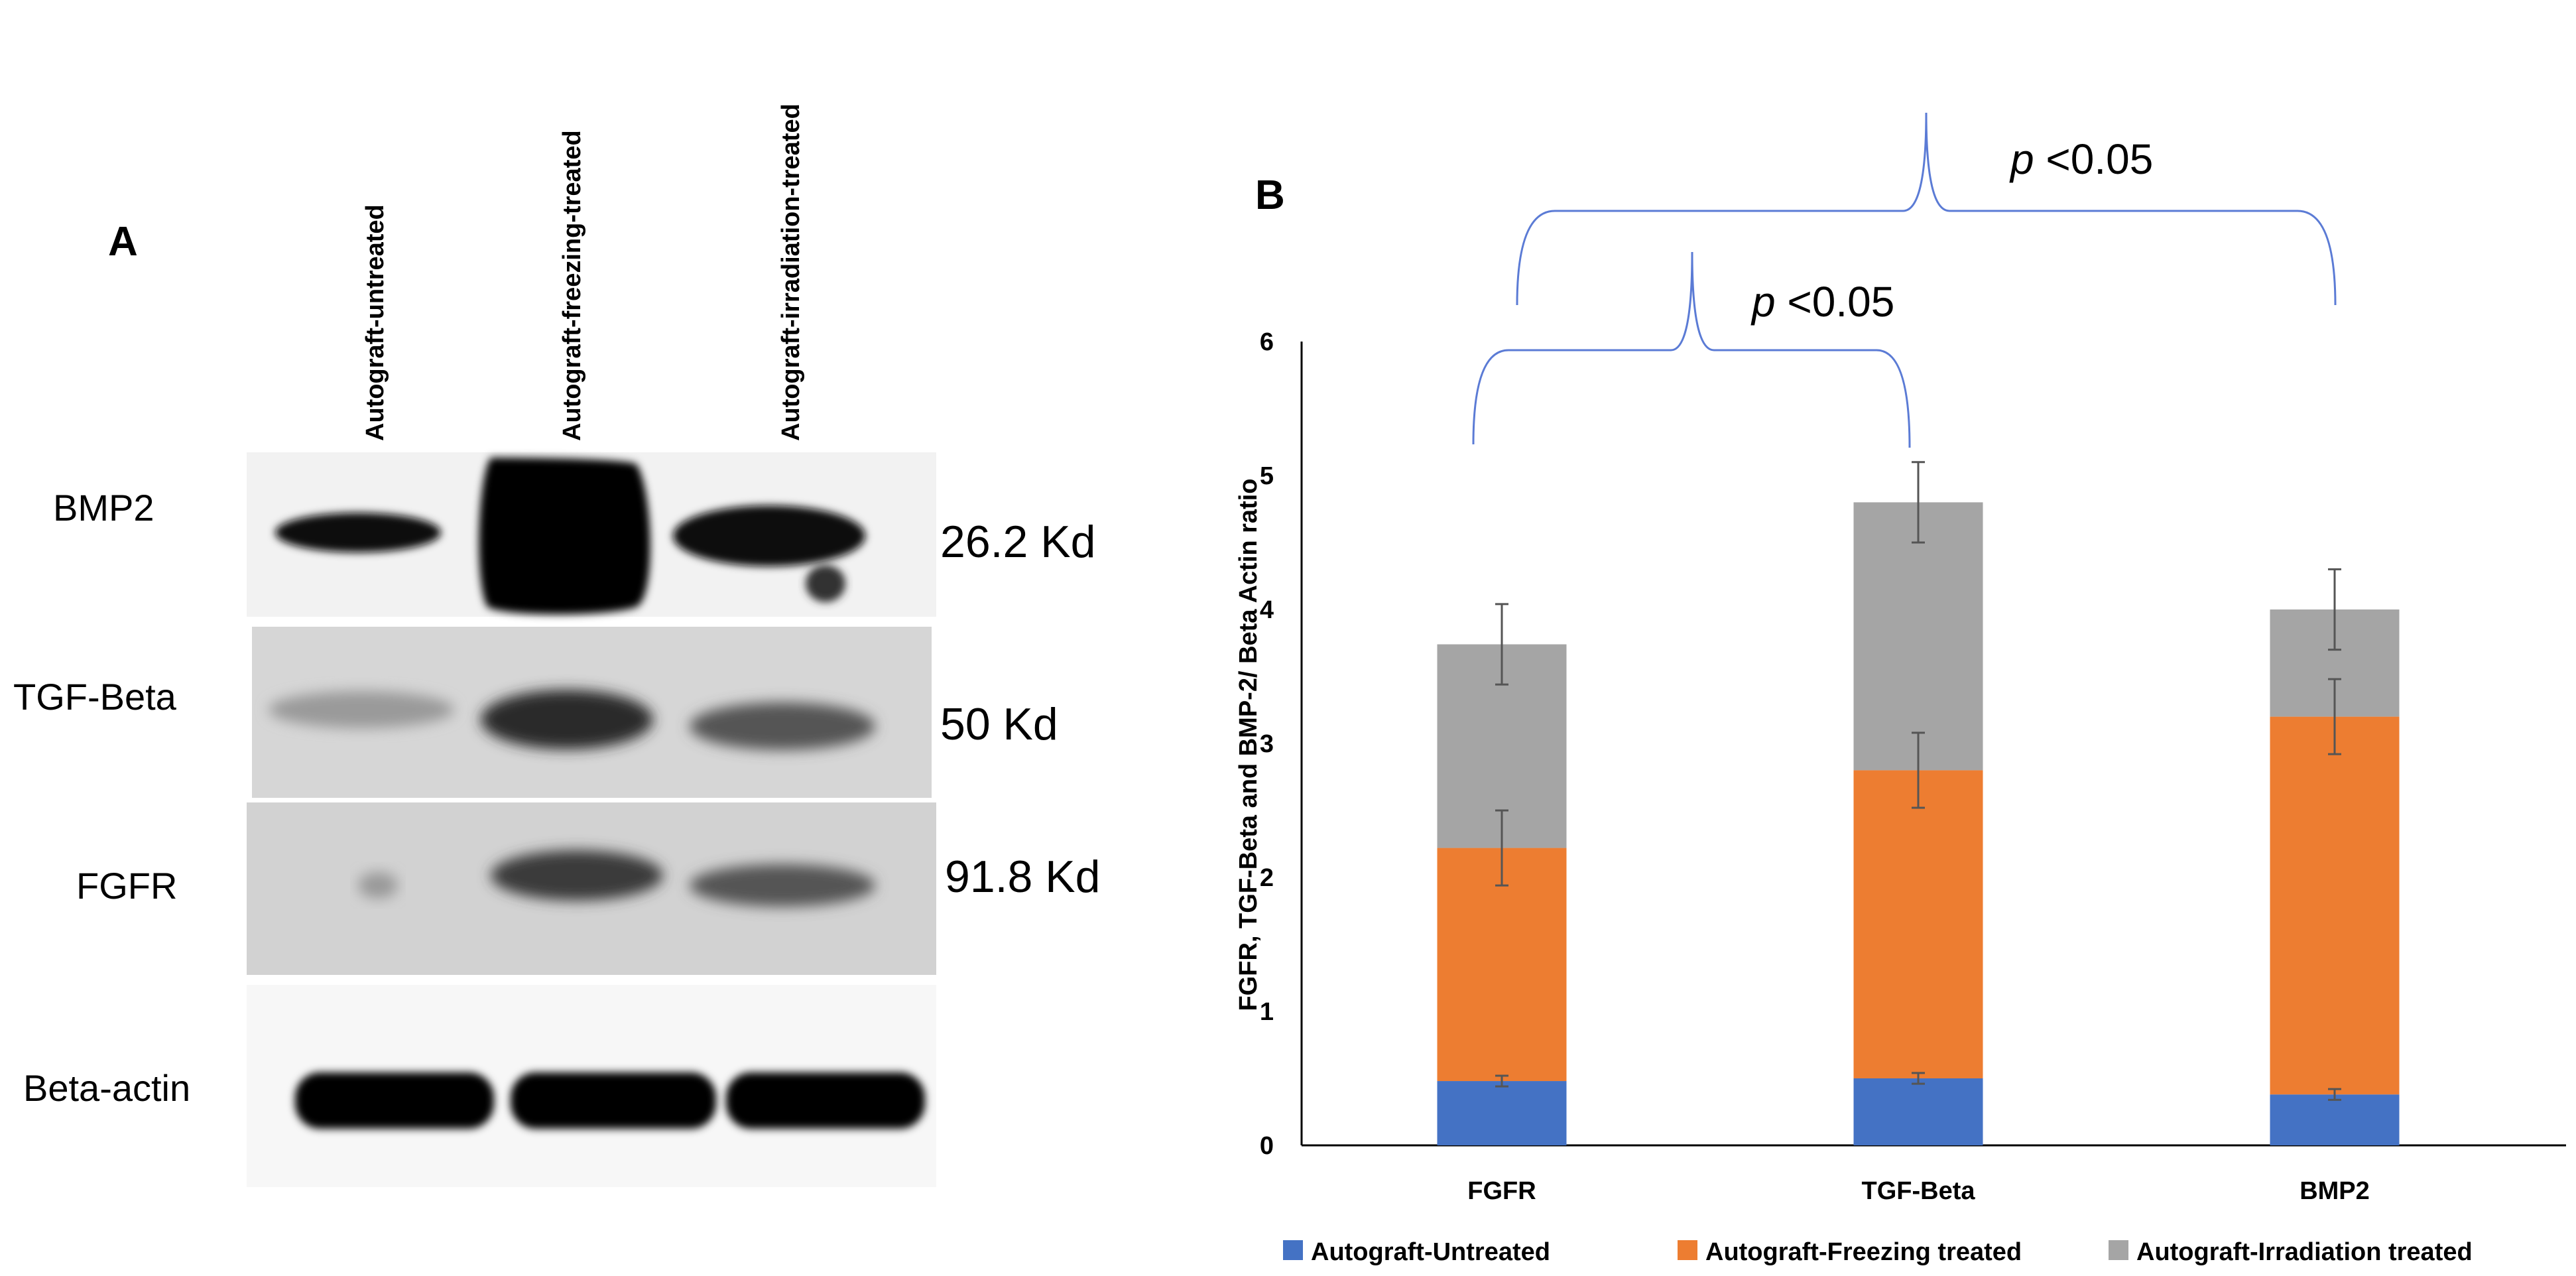 Image resolution: width=2576 pixels, height=1276 pixels. What do you see at coordinates (1267, 744) in the screenshot?
I see `y-tick-label: 3` at bounding box center [1267, 744].